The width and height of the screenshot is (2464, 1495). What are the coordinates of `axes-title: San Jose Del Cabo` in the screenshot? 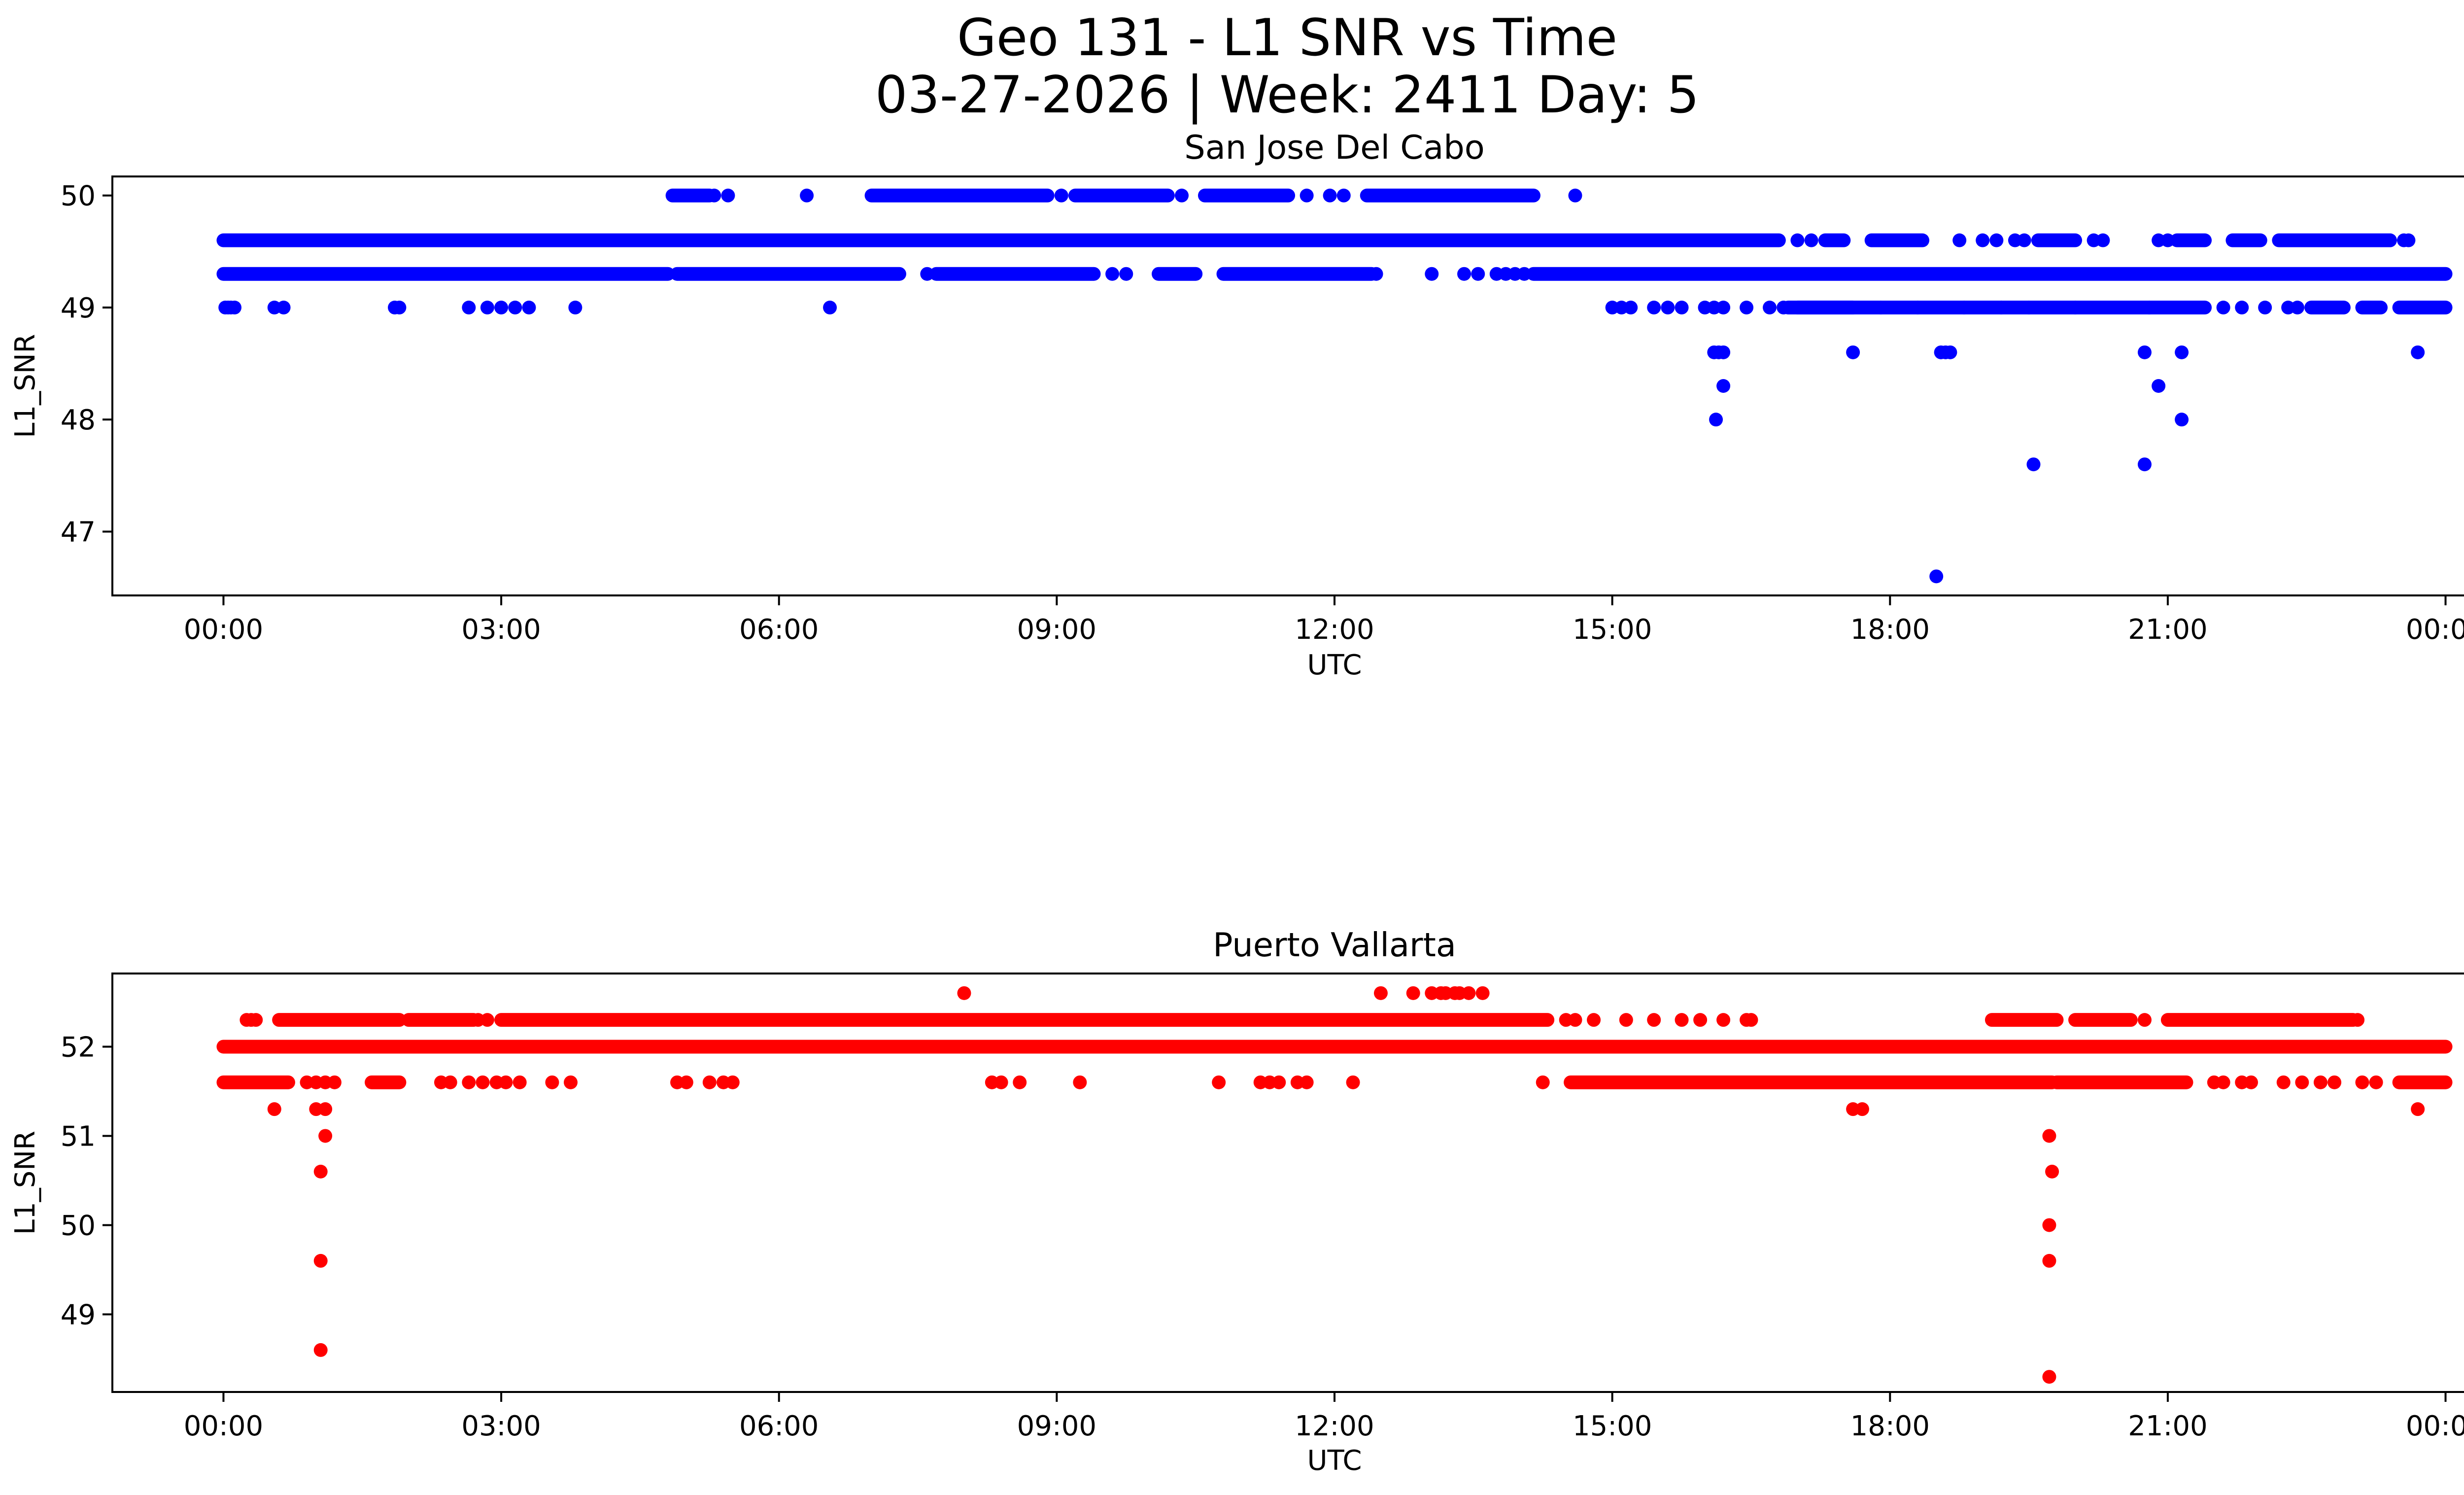 It's located at (1334, 147).